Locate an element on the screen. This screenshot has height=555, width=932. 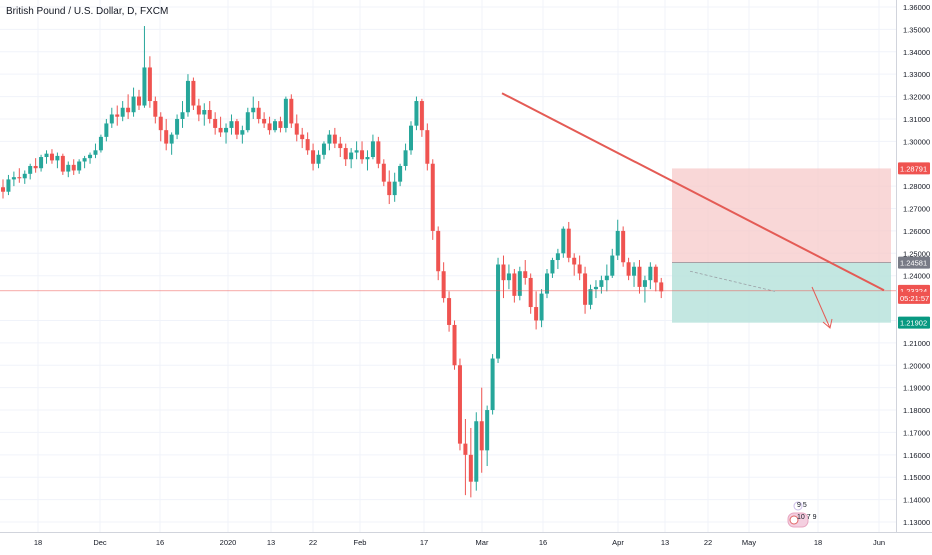
trend-line is located at coordinates (693, 192).